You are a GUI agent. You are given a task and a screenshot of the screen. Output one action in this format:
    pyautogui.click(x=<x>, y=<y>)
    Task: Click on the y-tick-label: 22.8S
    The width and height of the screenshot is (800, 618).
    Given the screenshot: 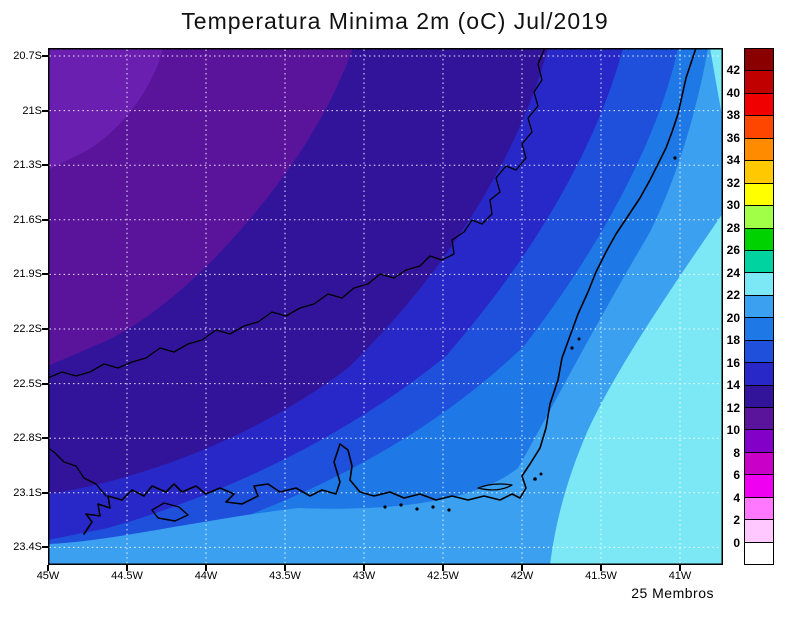 What is the action you would take?
    pyautogui.click(x=27, y=438)
    